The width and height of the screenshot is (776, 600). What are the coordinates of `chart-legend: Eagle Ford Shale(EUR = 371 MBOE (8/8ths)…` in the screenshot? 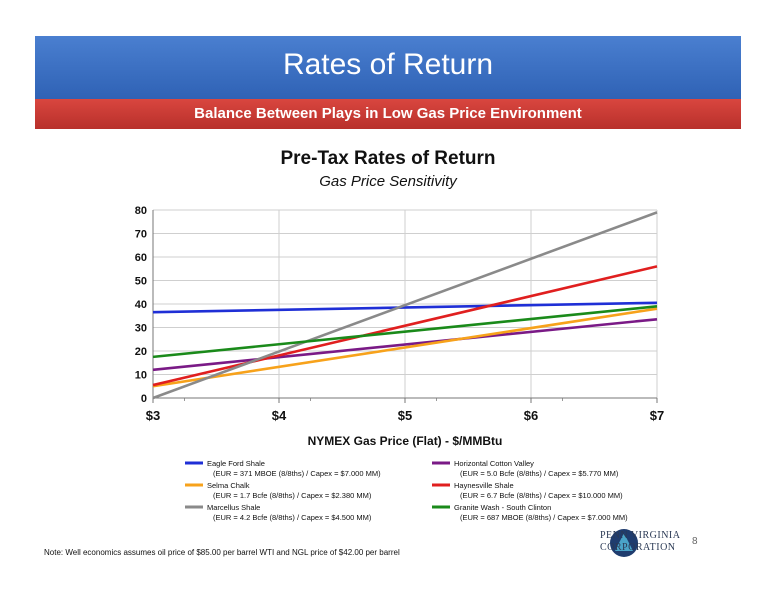 It's located at (406, 490).